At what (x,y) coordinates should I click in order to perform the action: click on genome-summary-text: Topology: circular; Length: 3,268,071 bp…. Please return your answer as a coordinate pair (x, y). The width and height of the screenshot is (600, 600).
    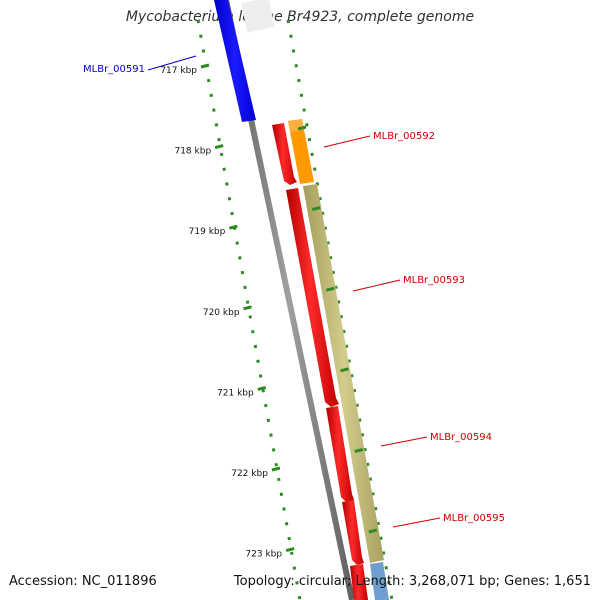
    Looking at the image, I should click on (412, 581).